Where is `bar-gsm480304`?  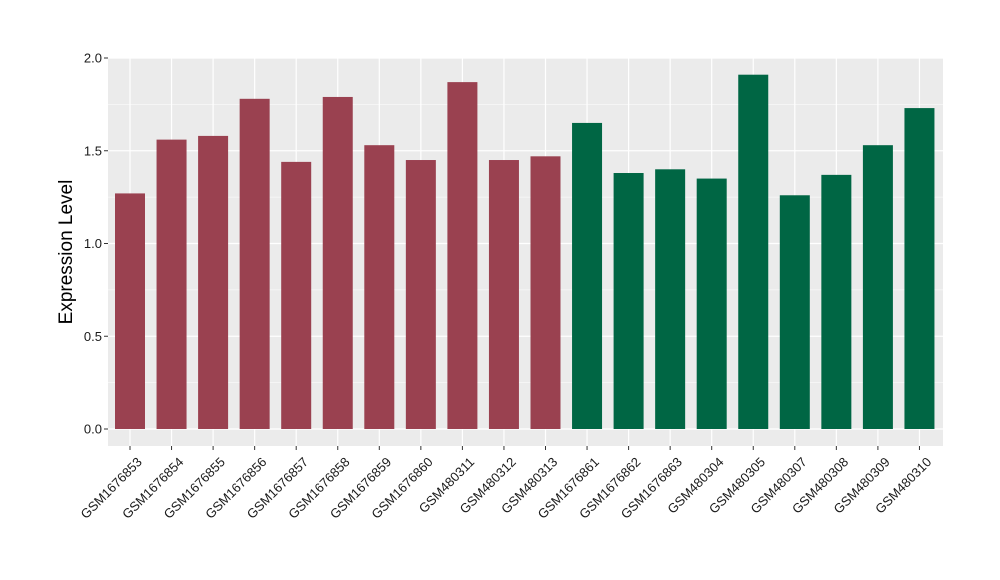 bar-gsm480304 is located at coordinates (711, 303).